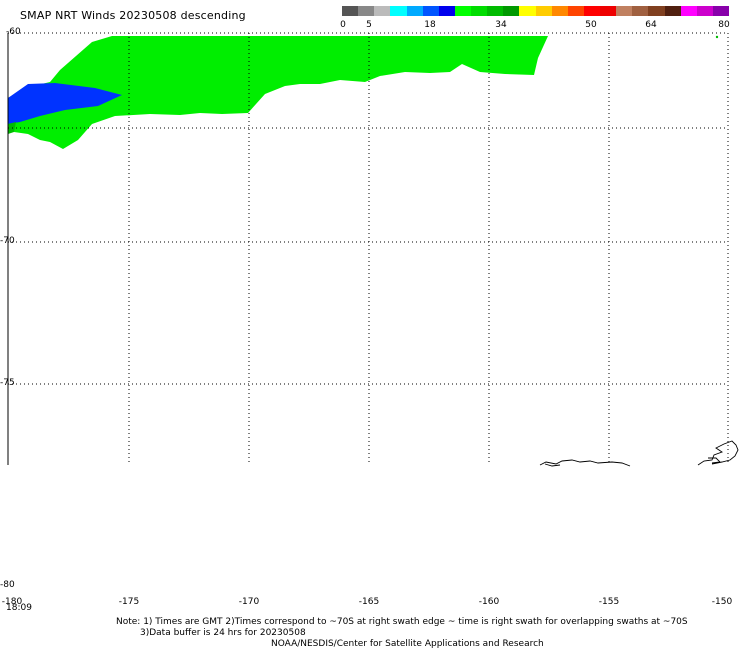  Describe the element at coordinates (722, 602) in the screenshot. I see `lon-label-150: -150` at that location.